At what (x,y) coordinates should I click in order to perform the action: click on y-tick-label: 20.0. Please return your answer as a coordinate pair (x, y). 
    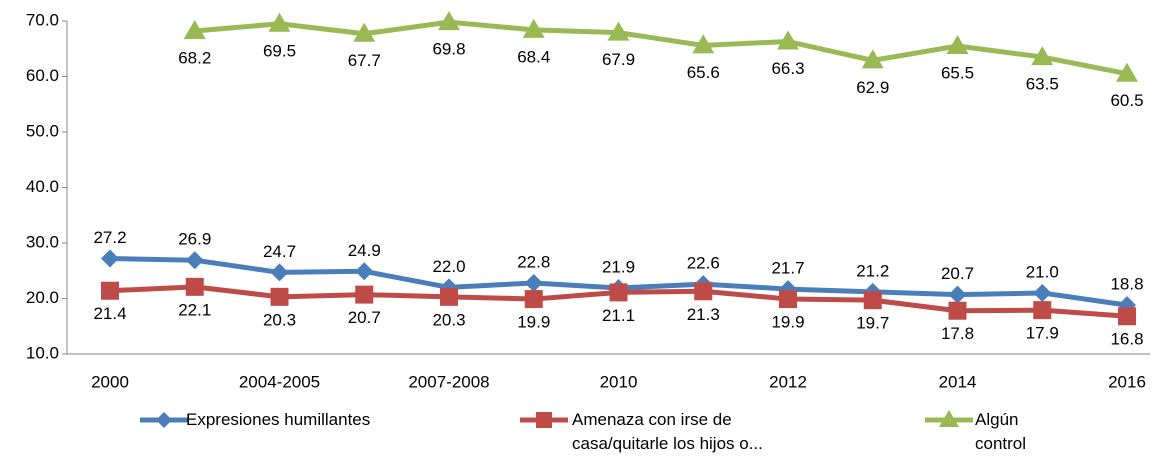
    Looking at the image, I should click on (42, 297).